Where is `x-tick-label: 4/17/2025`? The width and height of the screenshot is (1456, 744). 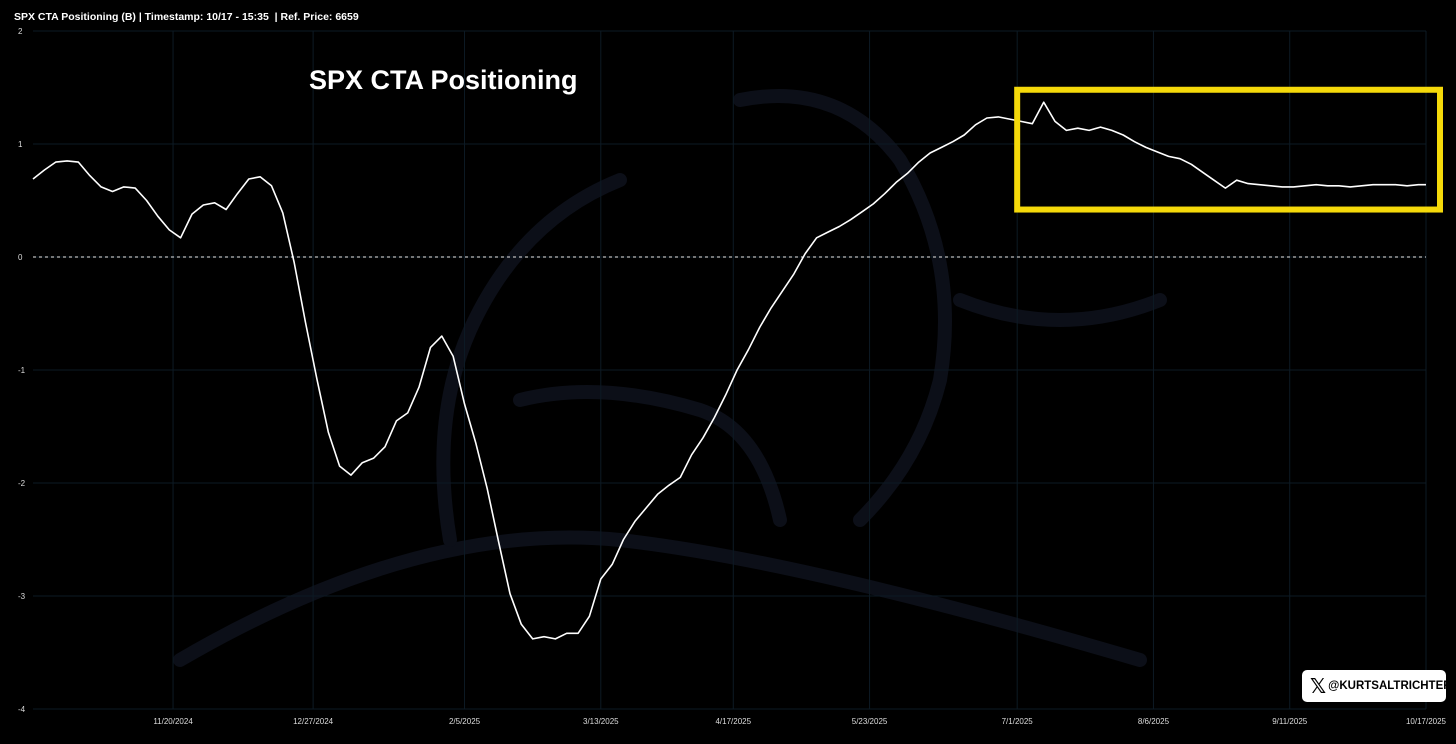 x-tick-label: 4/17/2025 is located at coordinates (733, 721).